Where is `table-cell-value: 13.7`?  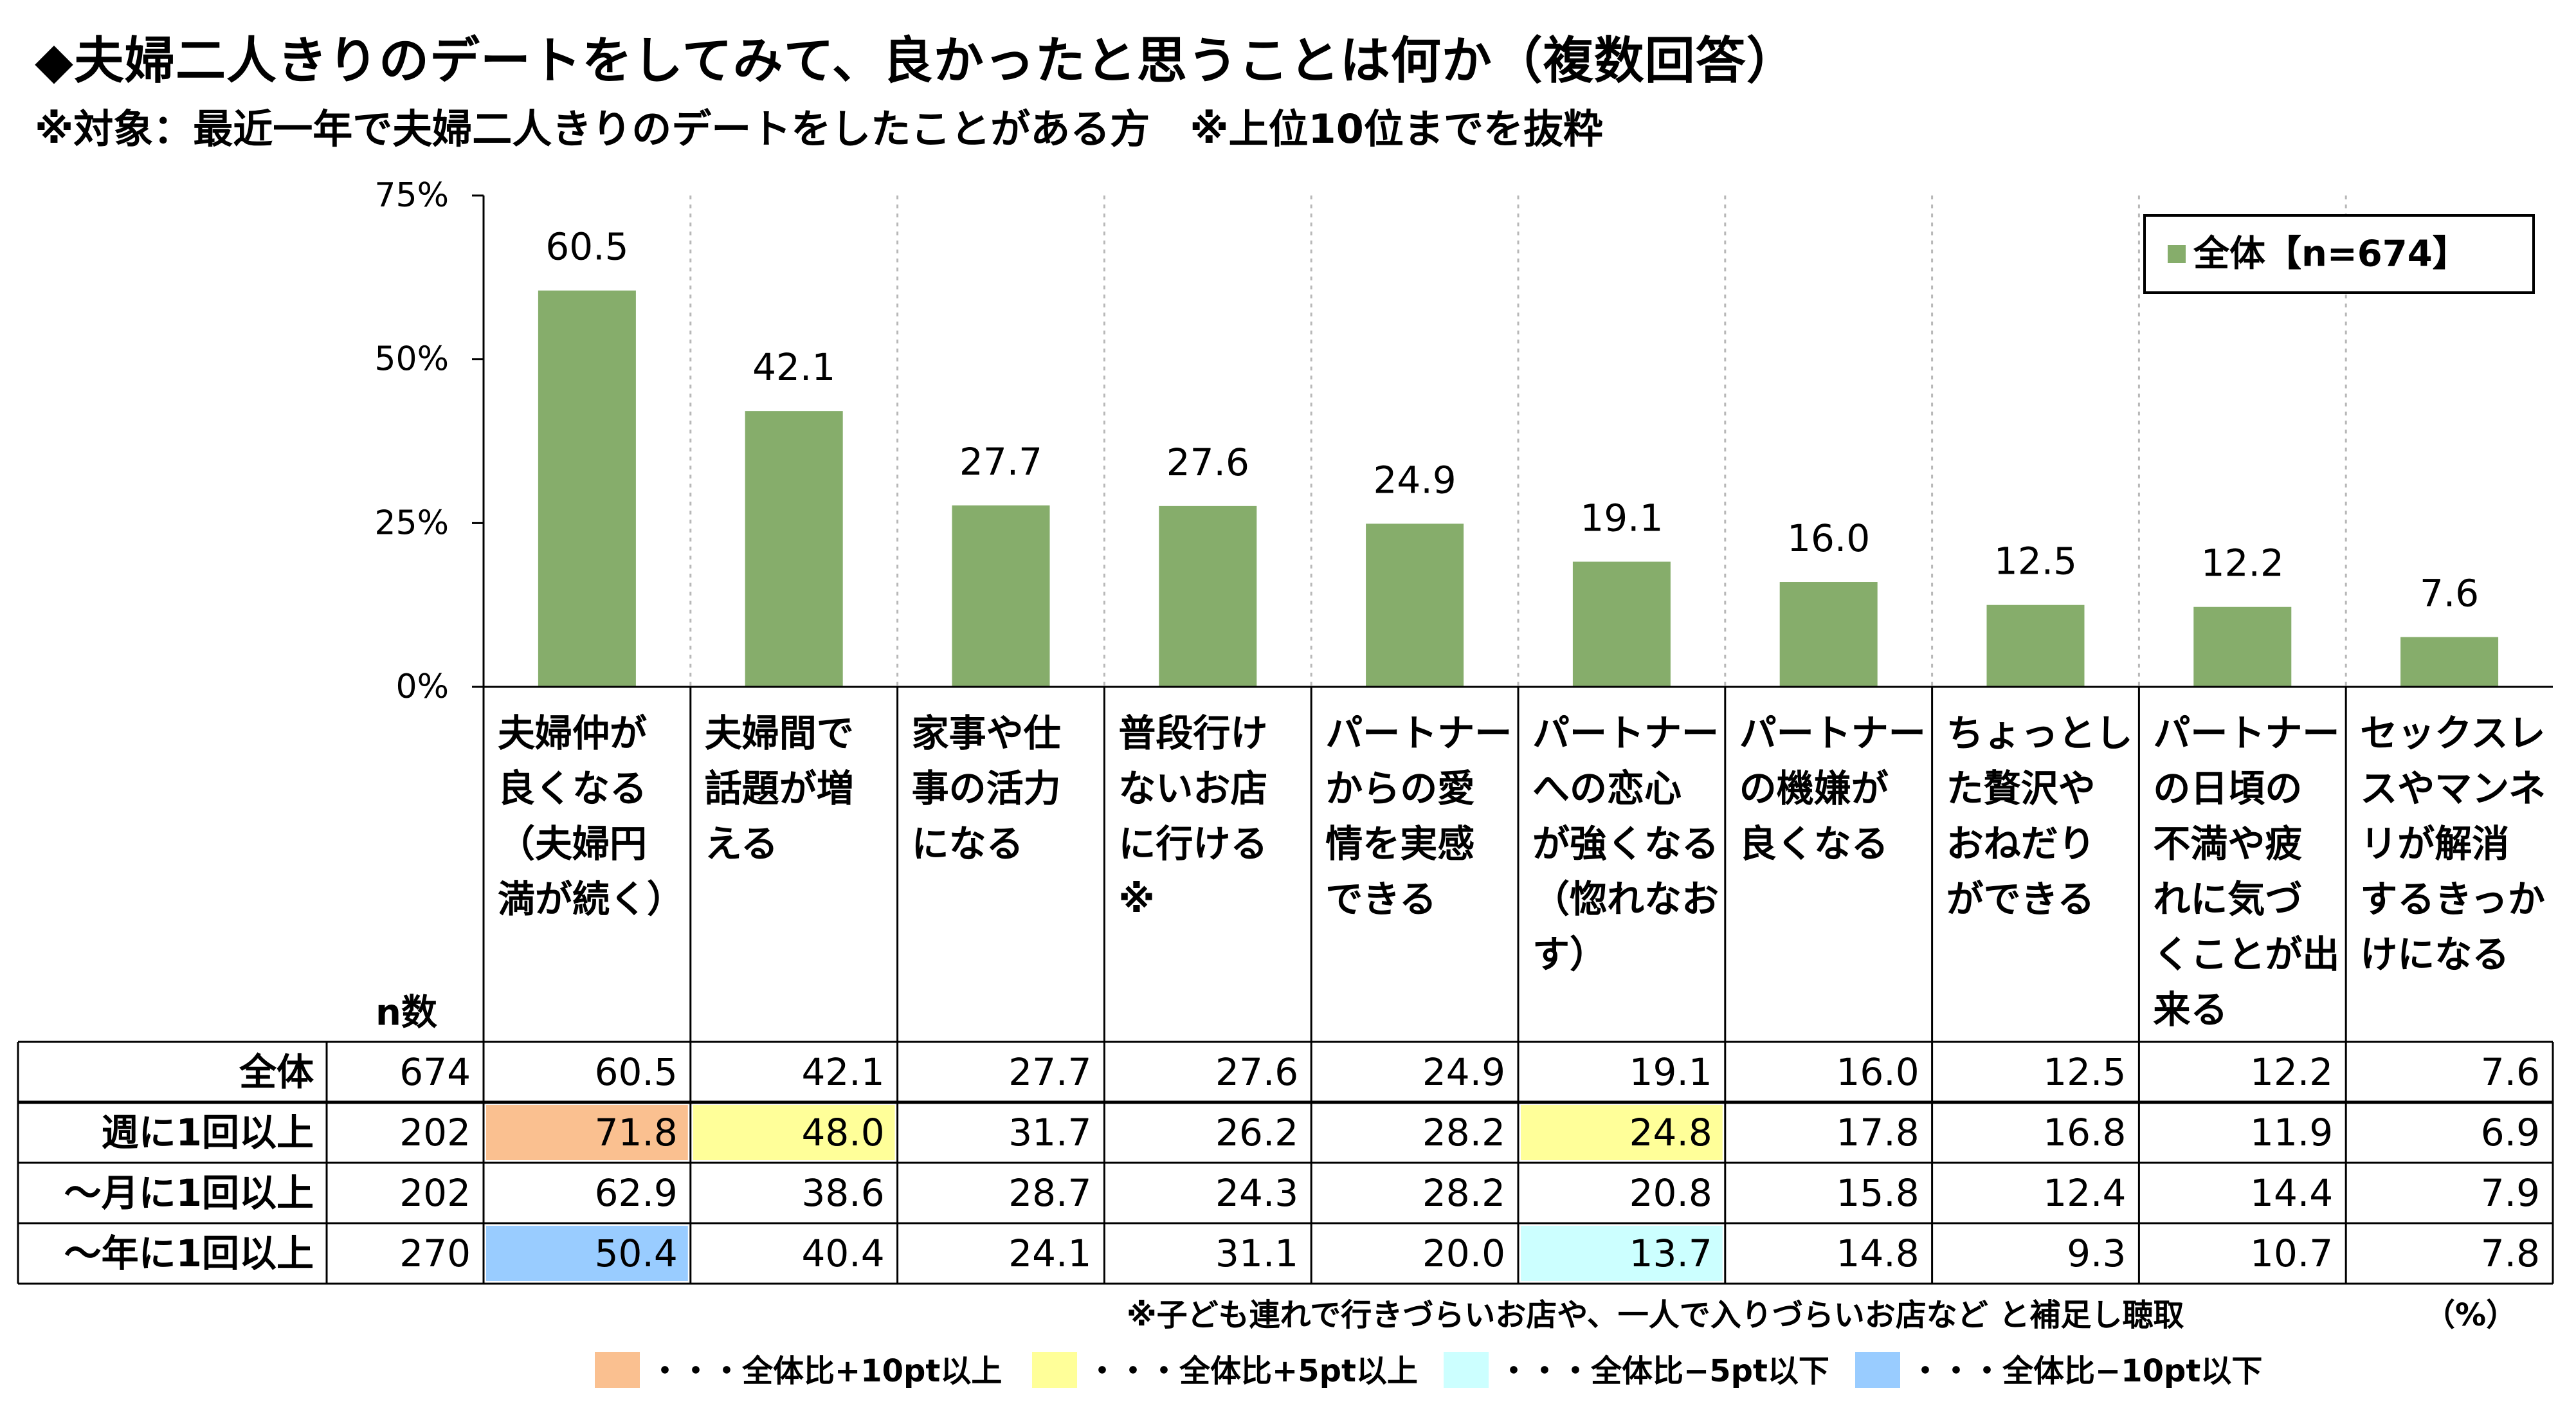 table-cell-value: 13.7 is located at coordinates (1670, 1253).